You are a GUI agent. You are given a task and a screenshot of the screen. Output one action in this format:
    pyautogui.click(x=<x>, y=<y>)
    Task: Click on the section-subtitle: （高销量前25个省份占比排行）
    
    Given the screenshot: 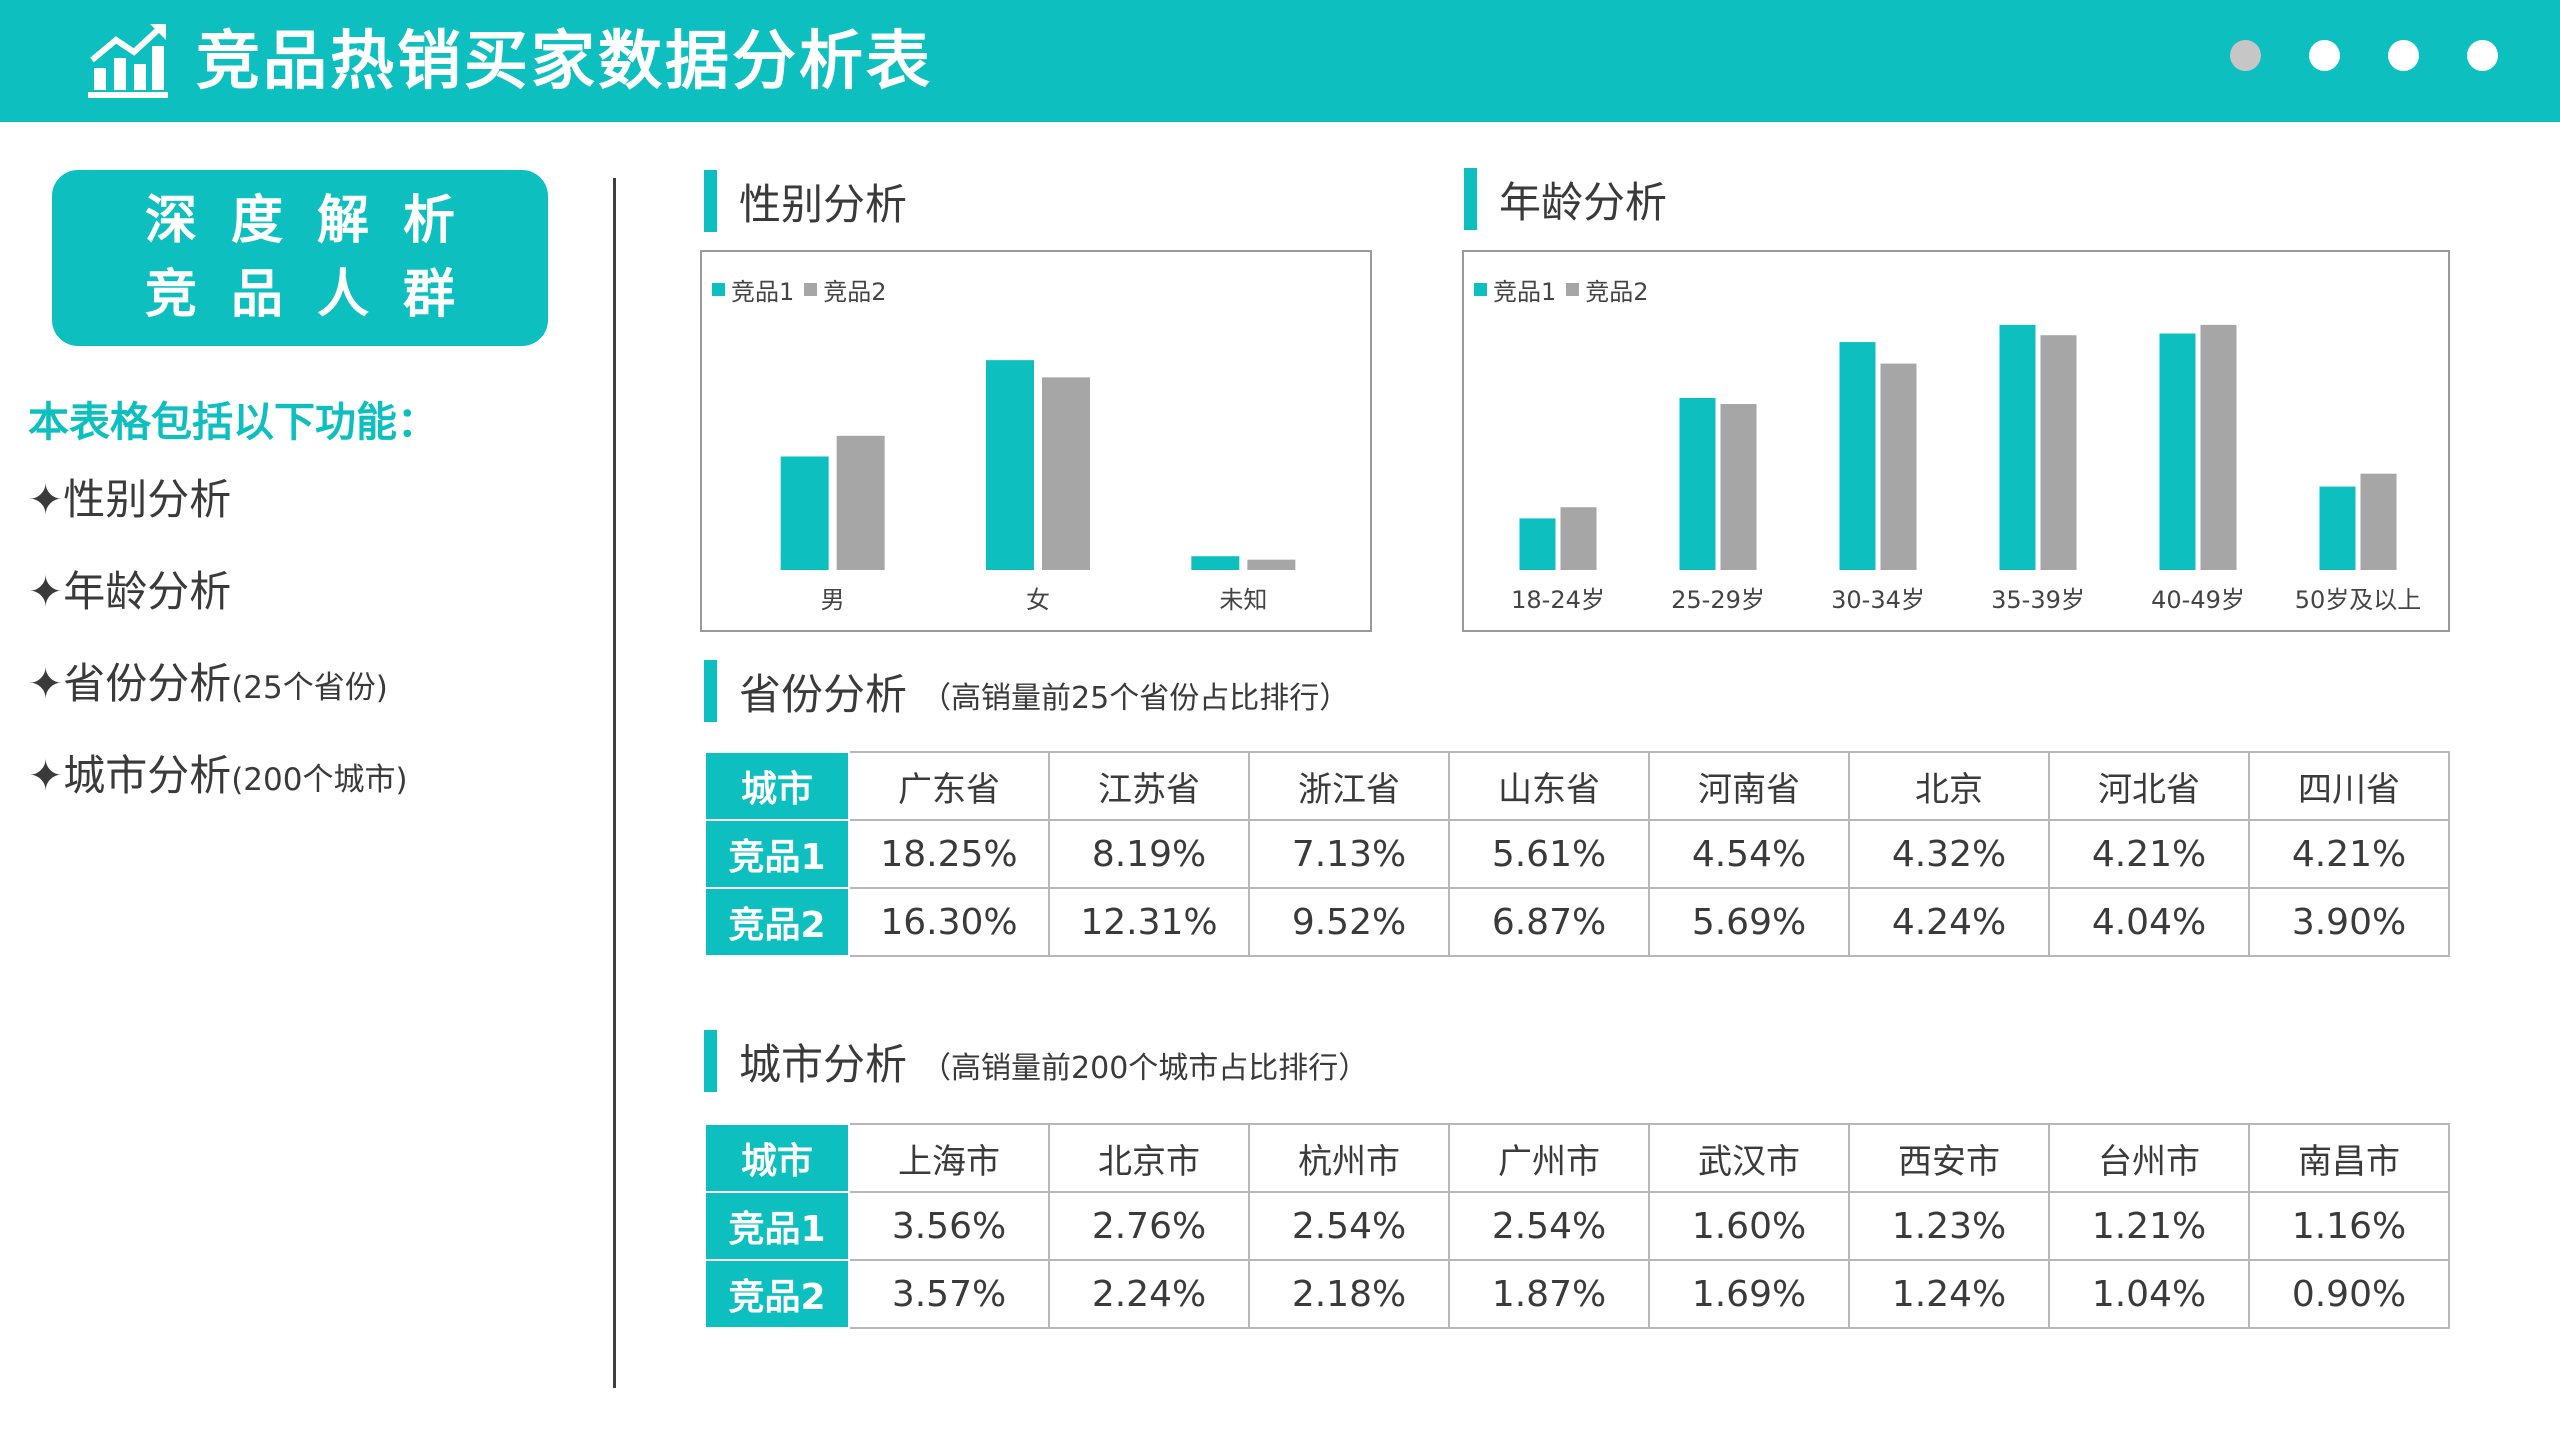 What is the action you would take?
    pyautogui.click(x=1135, y=698)
    